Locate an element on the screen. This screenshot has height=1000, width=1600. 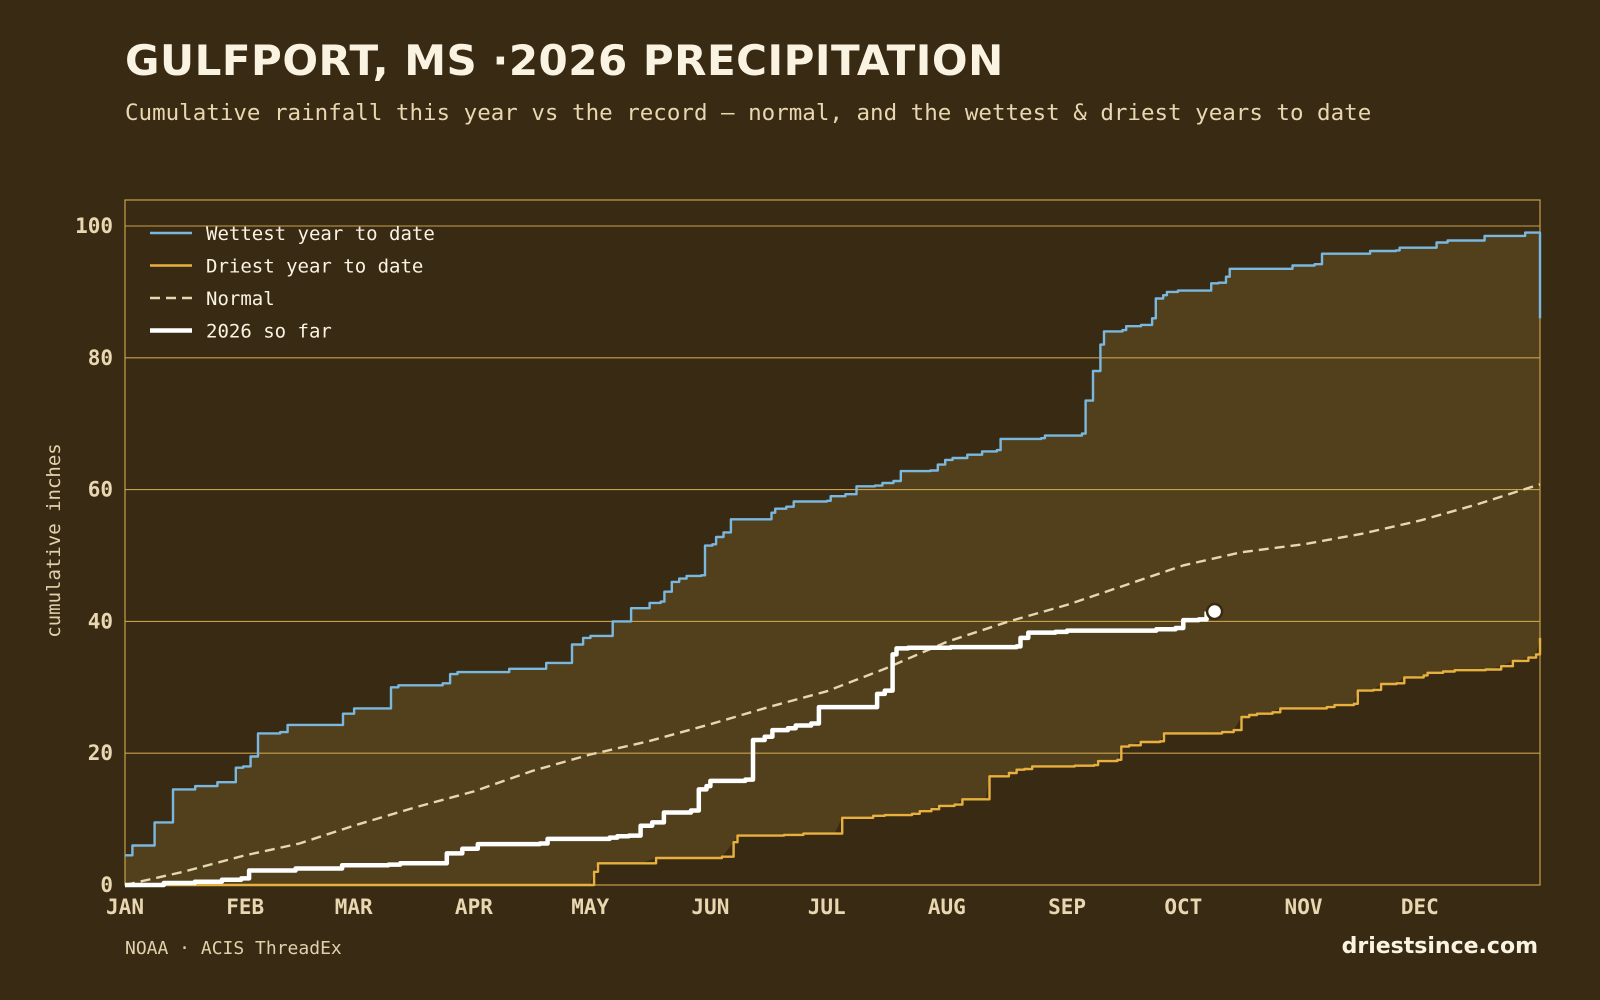
legend-item-label: Normal is located at coordinates (240, 299).